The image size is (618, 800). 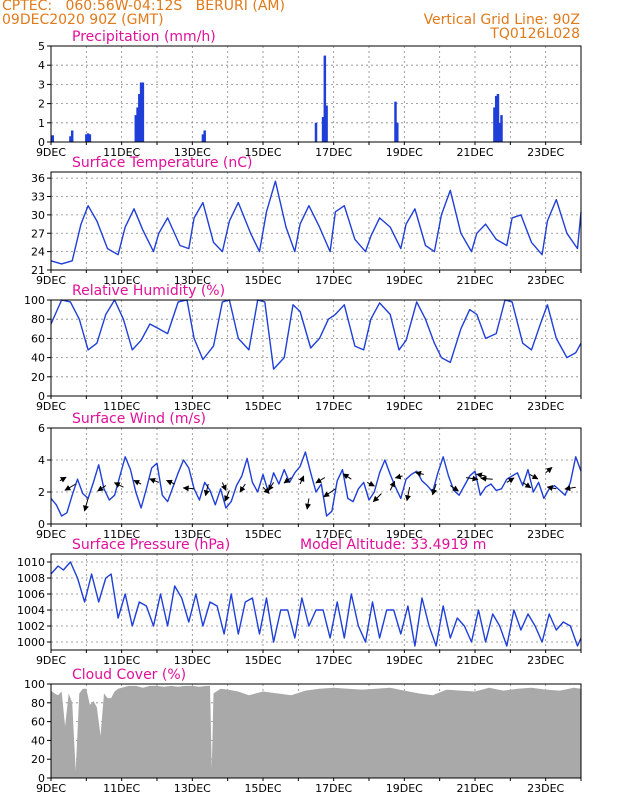 I want to click on y-tick-label: 24, so click(x=38, y=252).